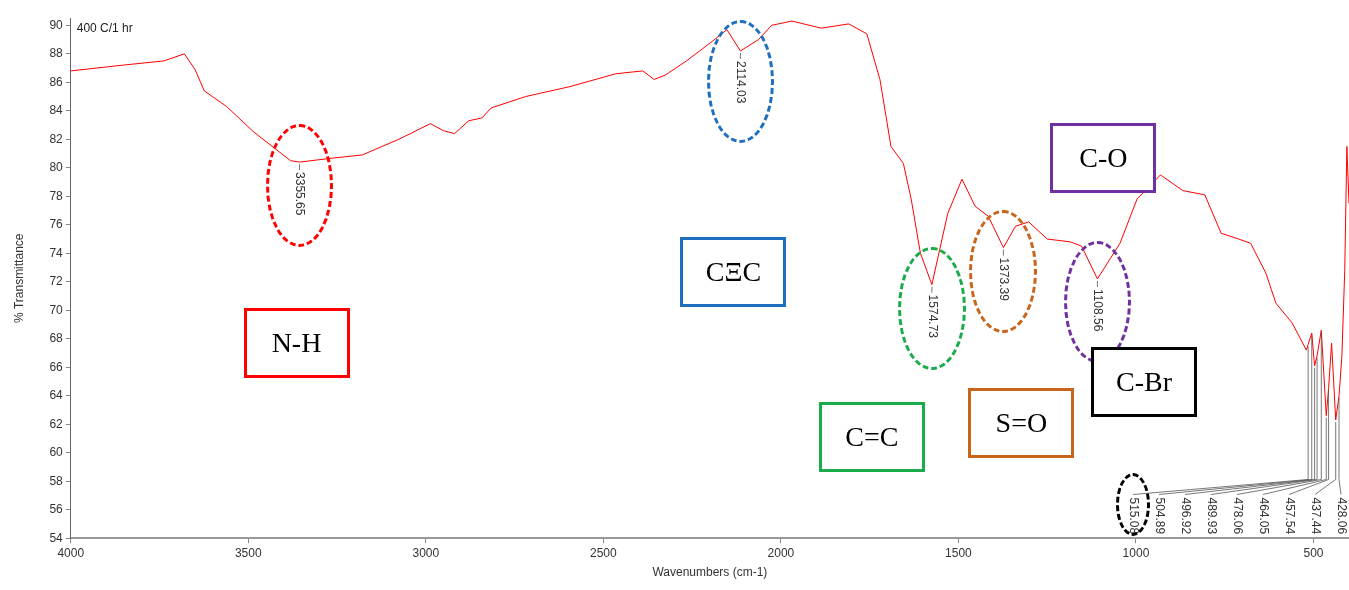  What do you see at coordinates (932, 316) in the screenshot?
I see `annotation: 1574.73` at bounding box center [932, 316].